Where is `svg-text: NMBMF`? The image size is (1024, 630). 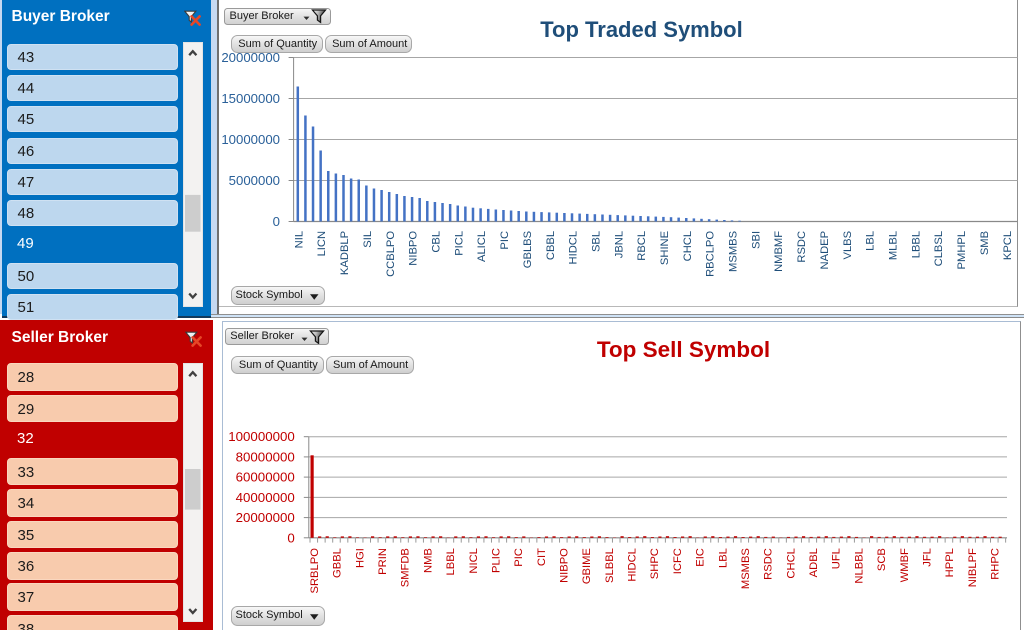 svg-text: NMBMF is located at coordinates (779, 251).